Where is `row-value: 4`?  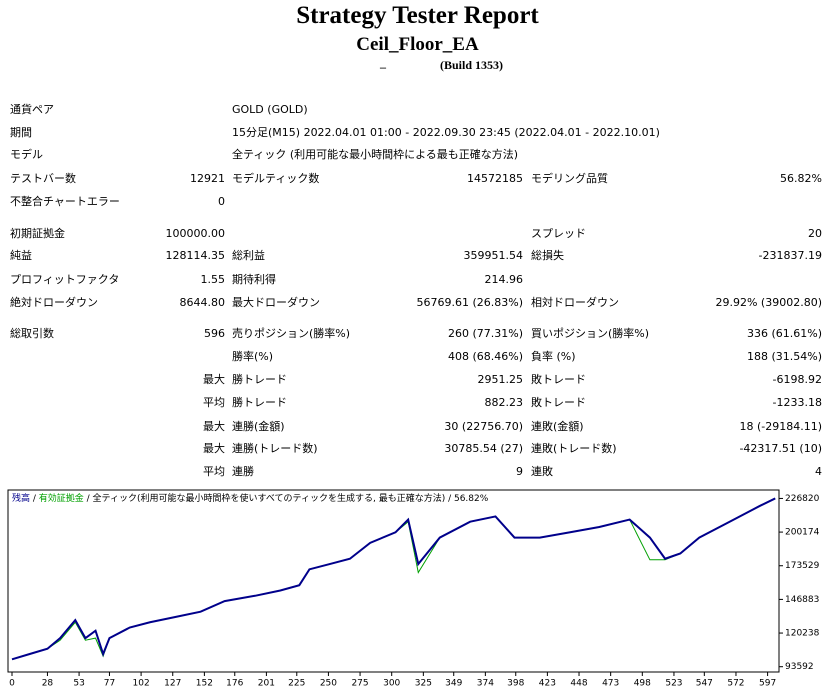 row-value: 4 is located at coordinates (818, 471).